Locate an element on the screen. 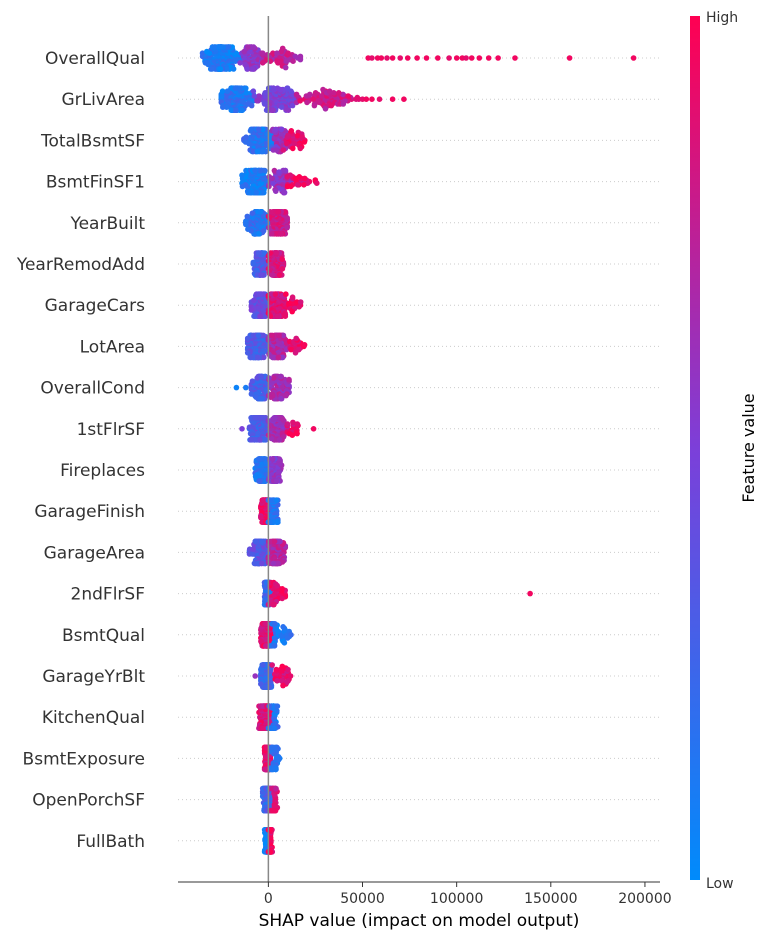  feature-label: GarageArea is located at coordinates (94, 553).